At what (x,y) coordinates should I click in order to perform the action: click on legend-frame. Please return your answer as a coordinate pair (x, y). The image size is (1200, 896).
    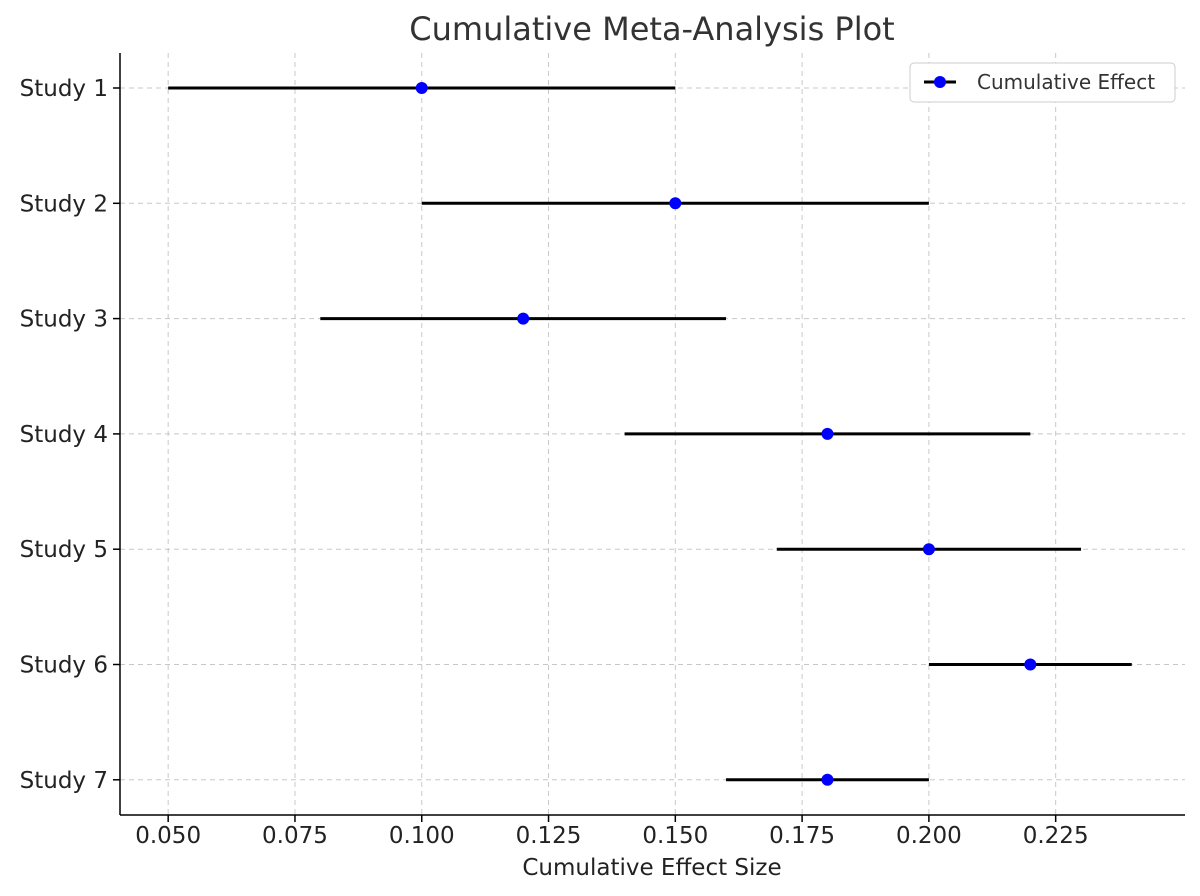
    Looking at the image, I should click on (1042, 82).